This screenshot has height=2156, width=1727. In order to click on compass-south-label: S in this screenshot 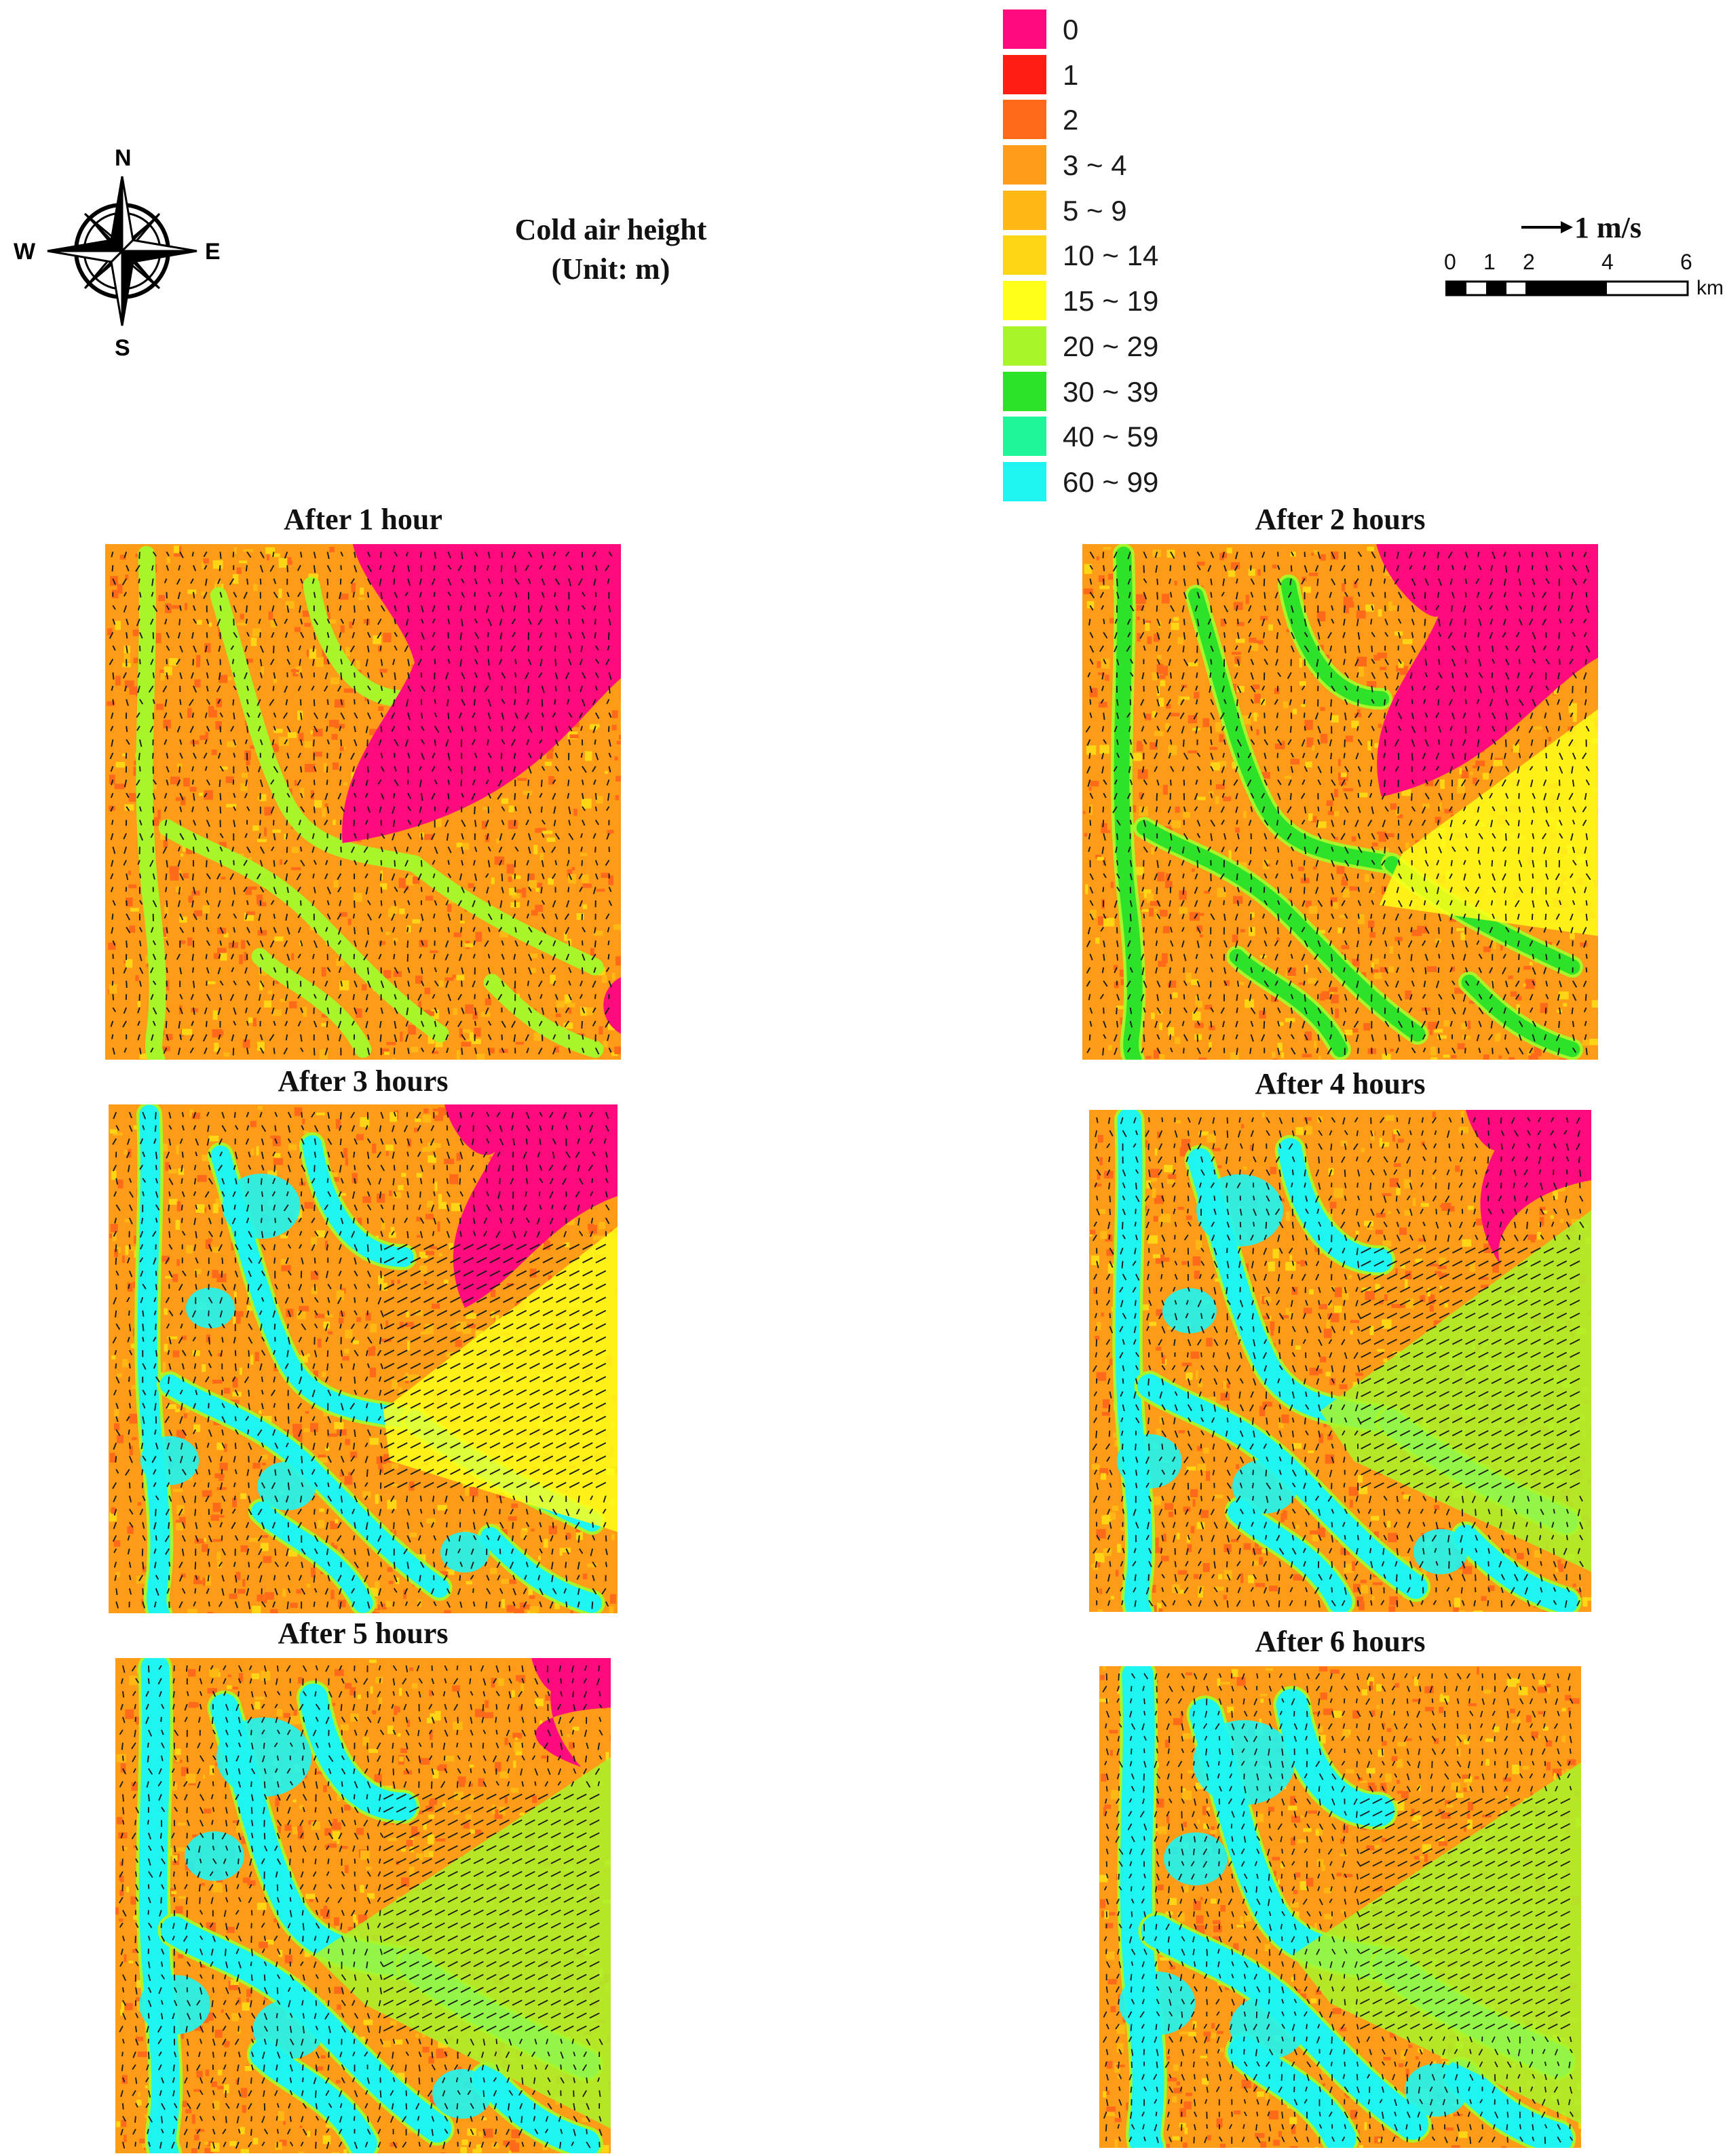, I will do `click(122, 348)`.